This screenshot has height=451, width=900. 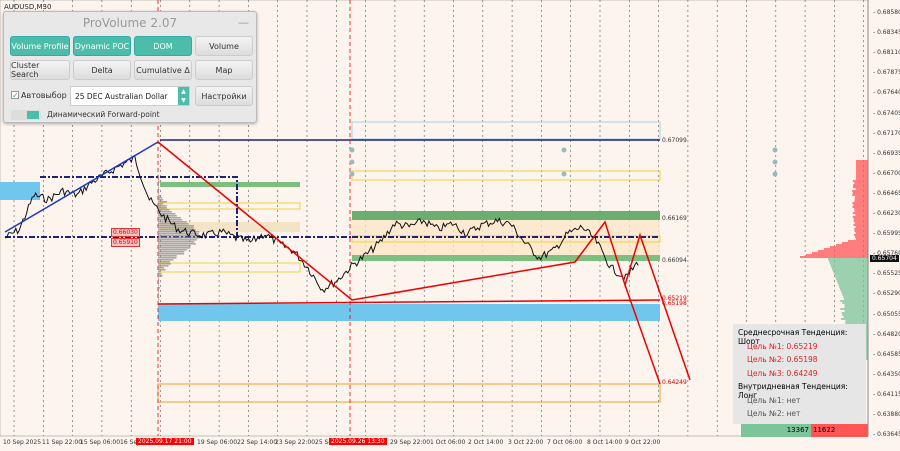 What do you see at coordinates (886, 314) in the screenshot?
I see `price-tick: - 0.65055` at bounding box center [886, 314].